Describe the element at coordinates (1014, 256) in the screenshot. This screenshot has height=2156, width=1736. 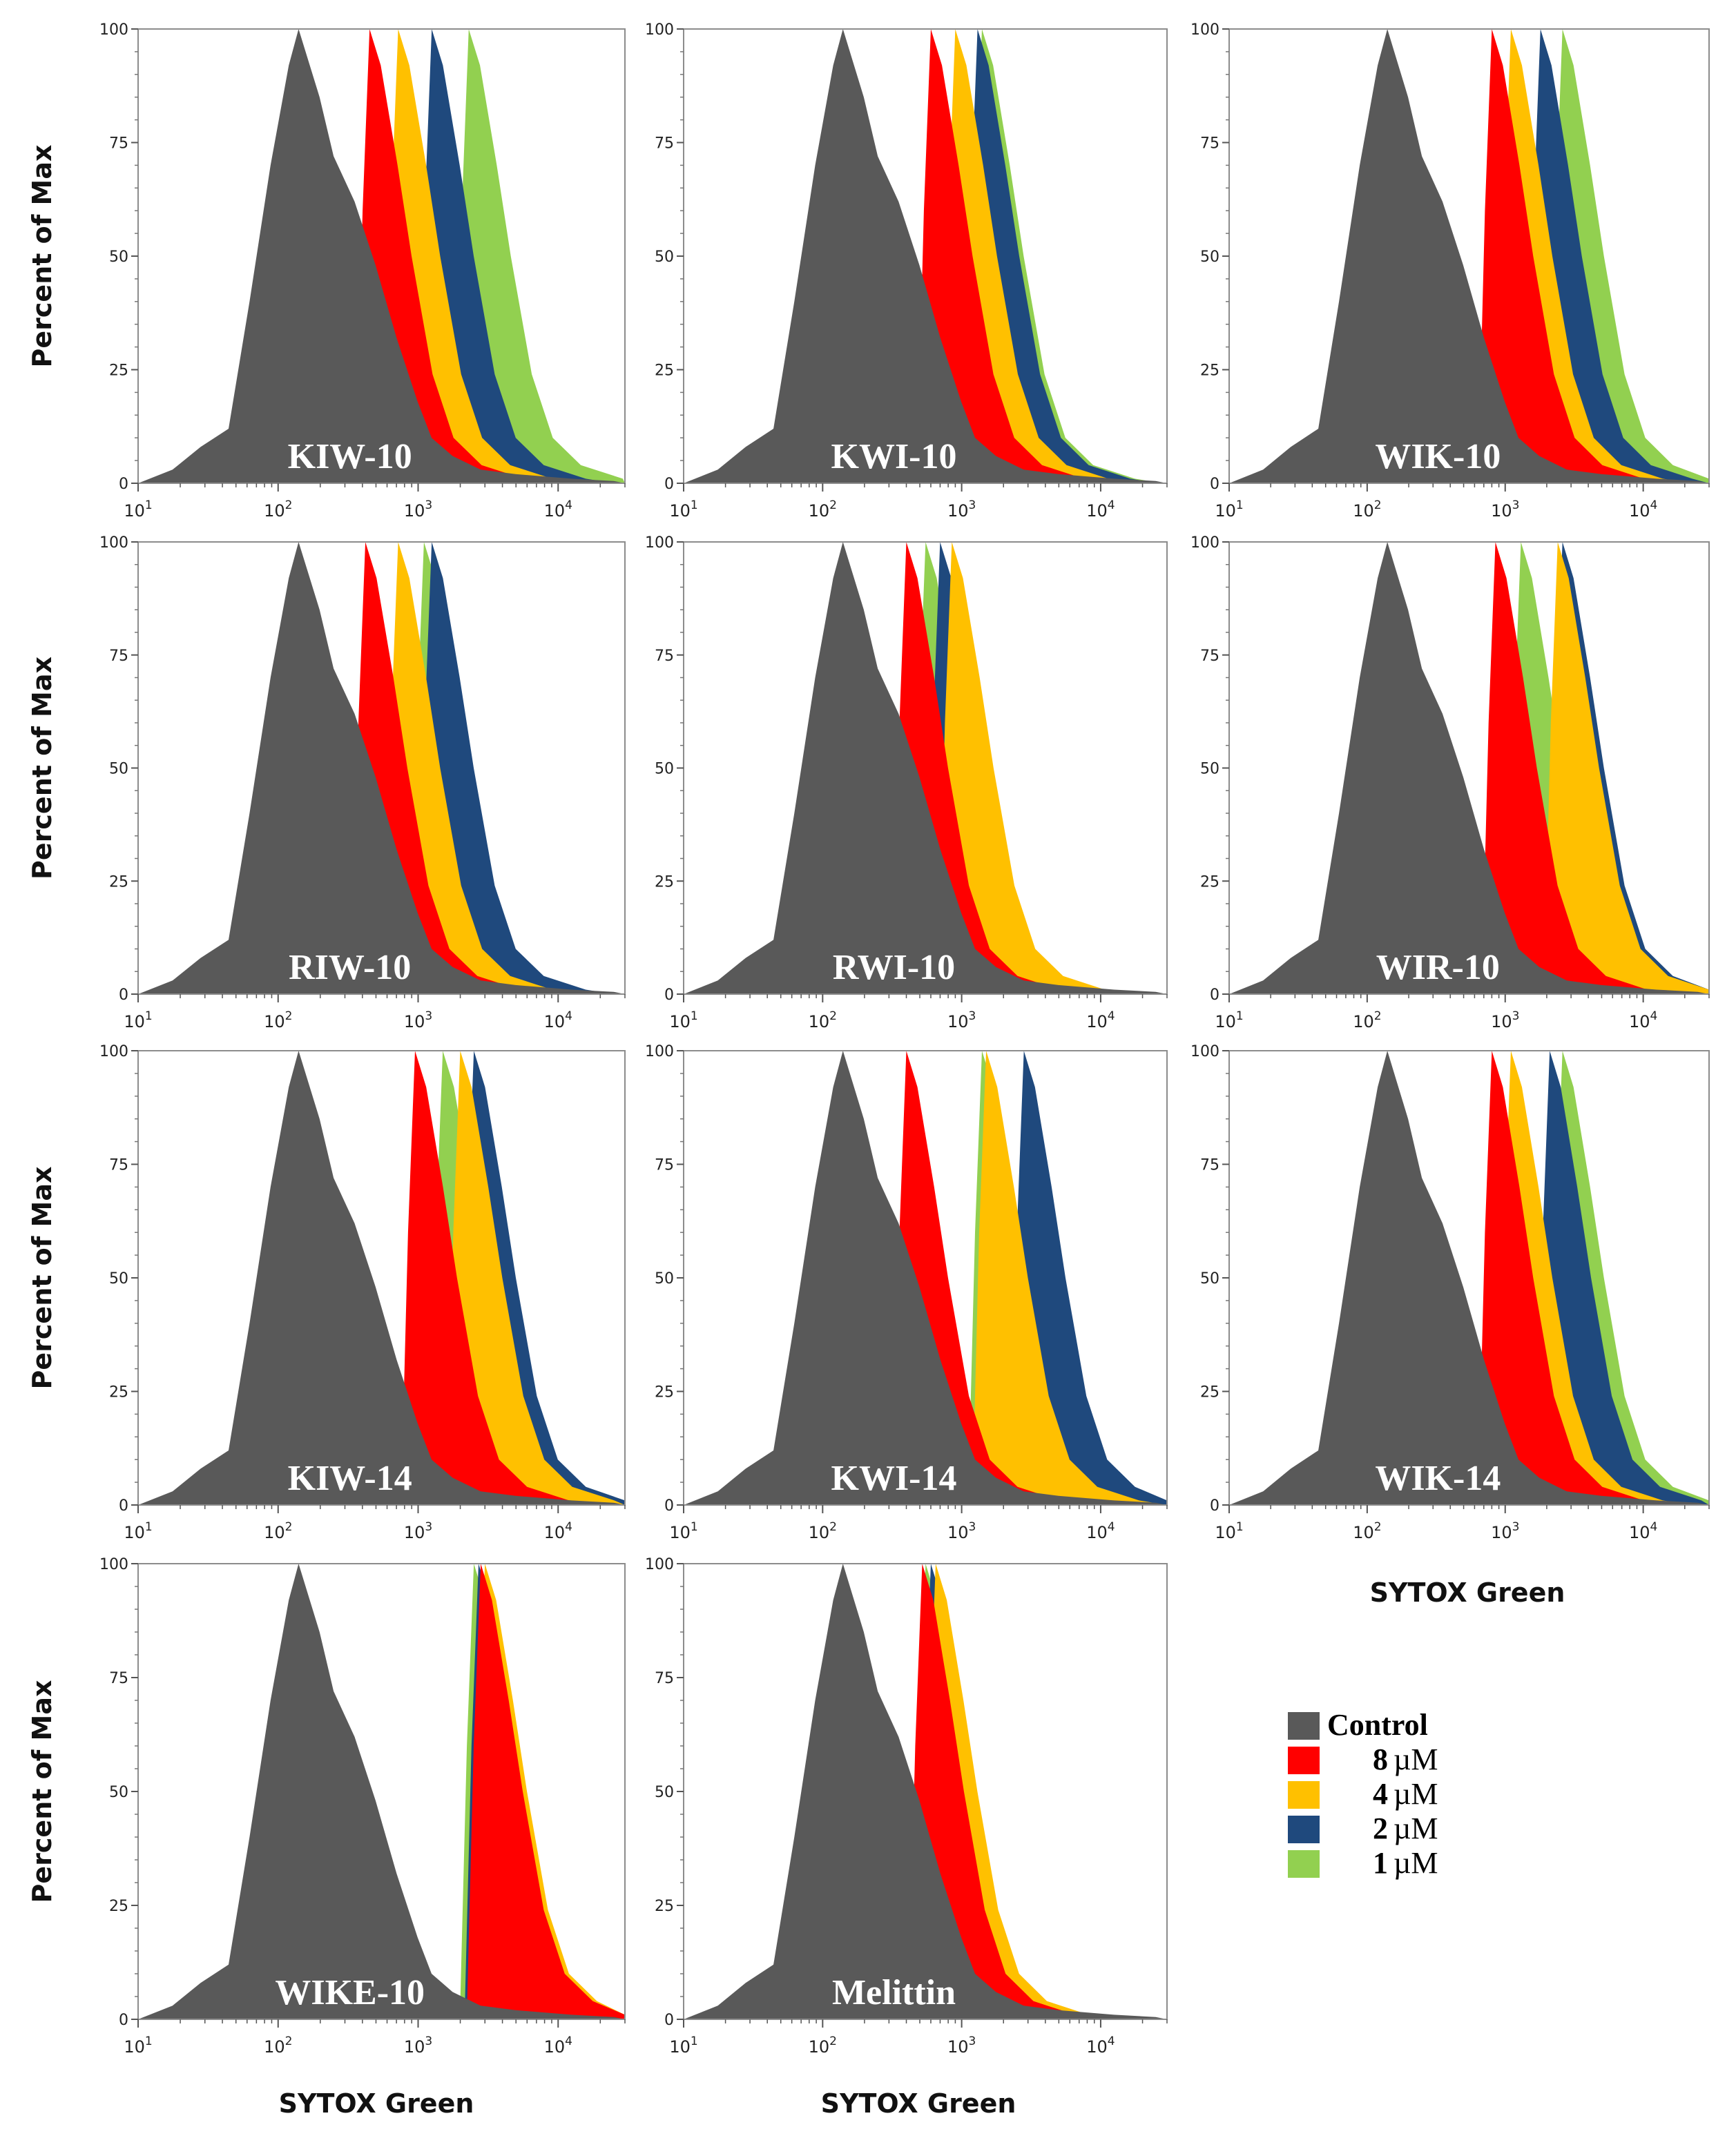
I see `area-kwi-10-8-um` at that location.